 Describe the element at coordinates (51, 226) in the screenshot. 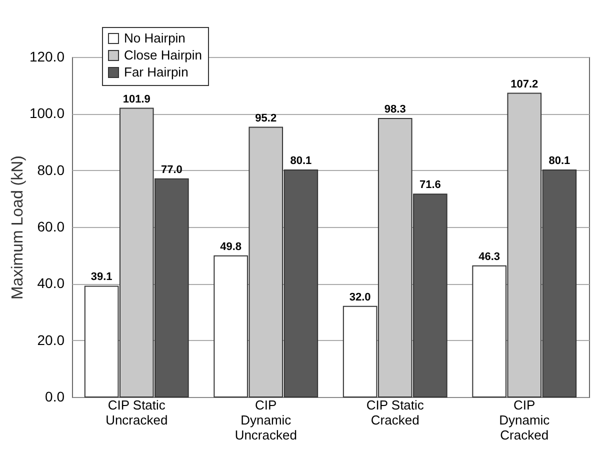

I see `y-tick-label: 60.0` at that location.